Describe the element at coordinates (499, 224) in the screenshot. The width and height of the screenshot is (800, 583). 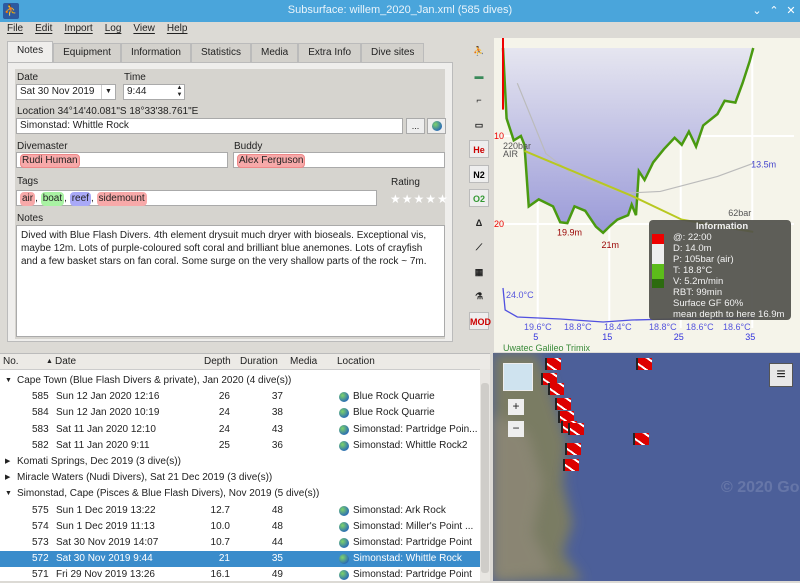
I see `depth-tick: 20` at that location.